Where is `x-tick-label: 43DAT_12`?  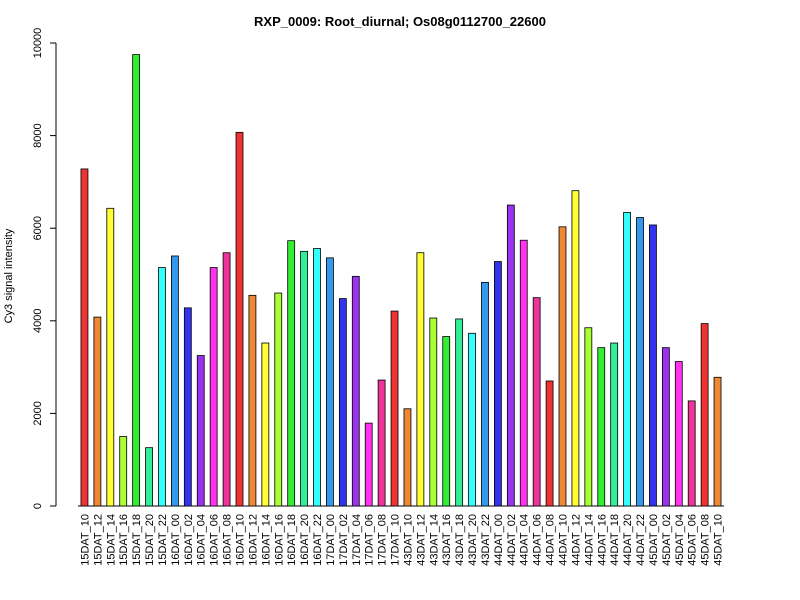 x-tick-label: 43DAT_12 is located at coordinates (421, 540).